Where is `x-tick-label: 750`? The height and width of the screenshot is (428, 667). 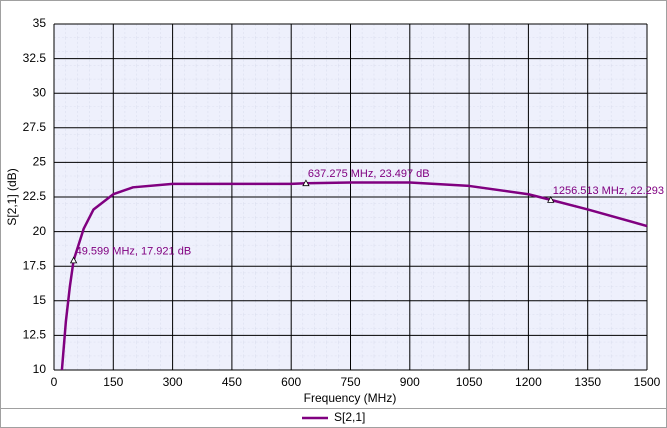 x-tick-label: 750 is located at coordinates (350, 382).